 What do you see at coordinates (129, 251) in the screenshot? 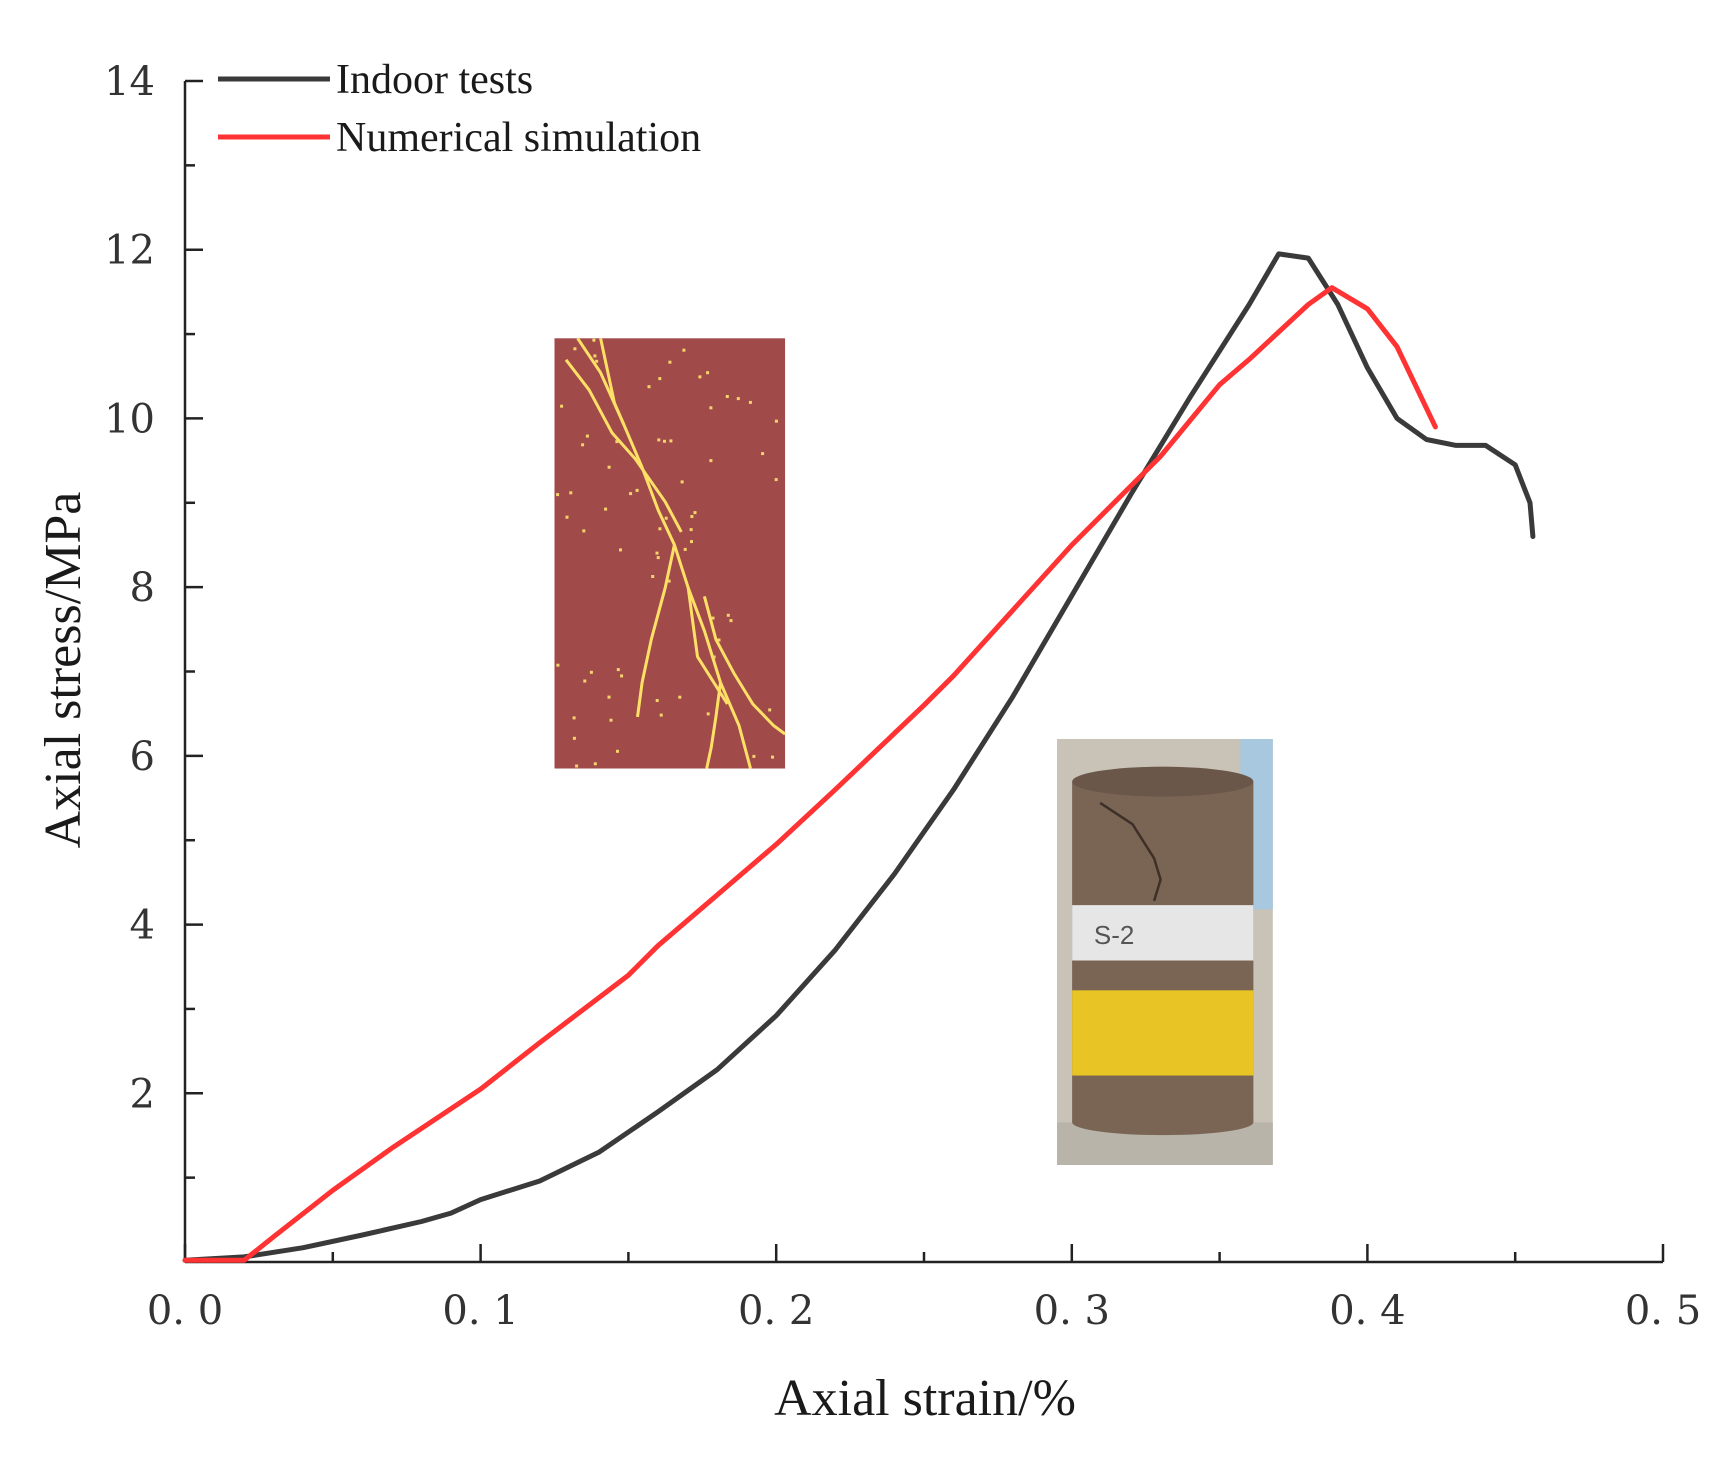
I see `y-tick-label: 12` at bounding box center [129, 251].